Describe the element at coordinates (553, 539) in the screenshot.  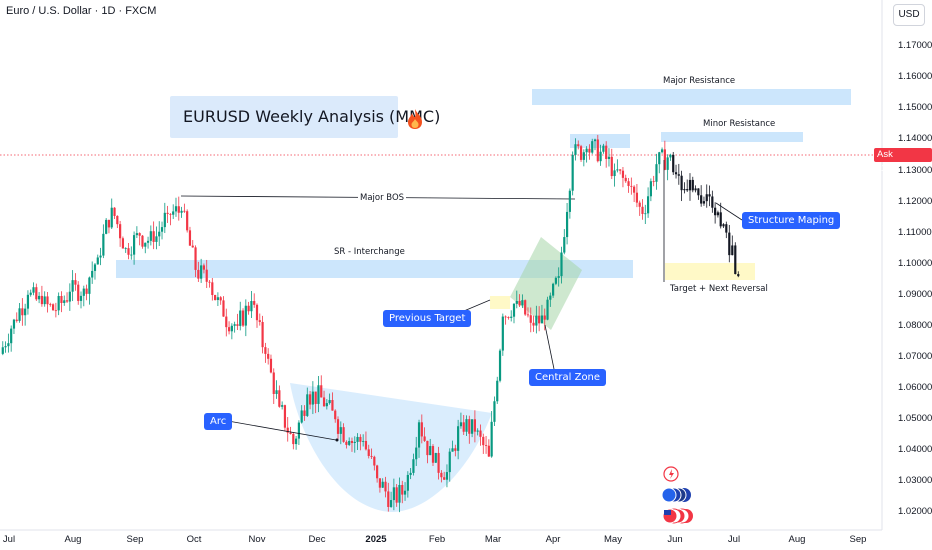
I see `x-tick: Apr` at that location.